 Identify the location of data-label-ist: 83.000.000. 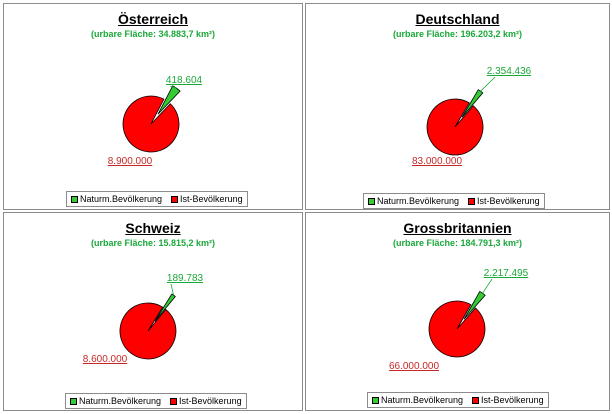
(437, 161).